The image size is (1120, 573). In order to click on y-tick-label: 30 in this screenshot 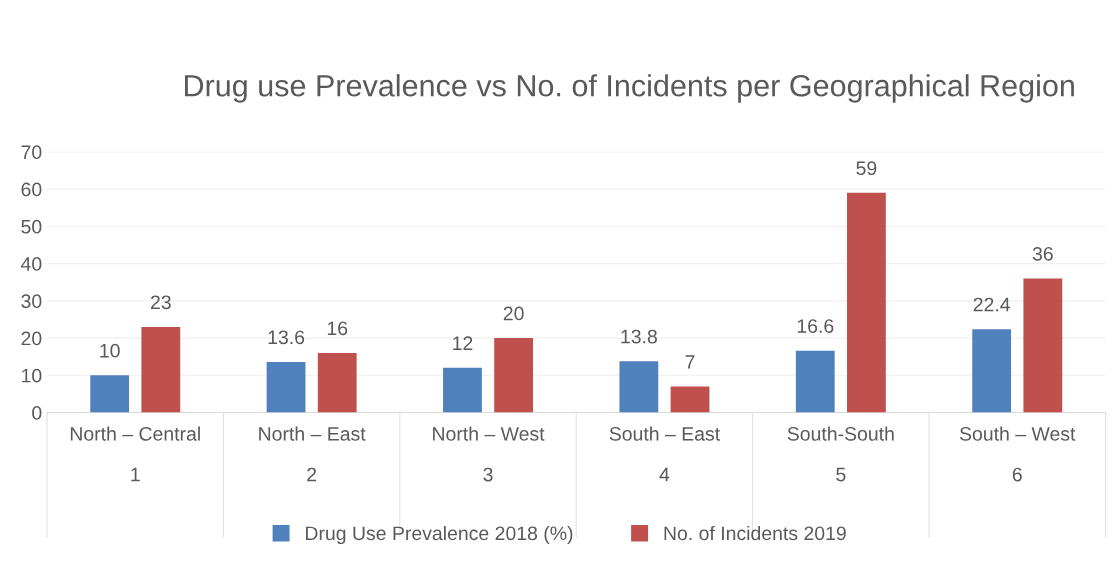, I will do `click(31, 301)`.